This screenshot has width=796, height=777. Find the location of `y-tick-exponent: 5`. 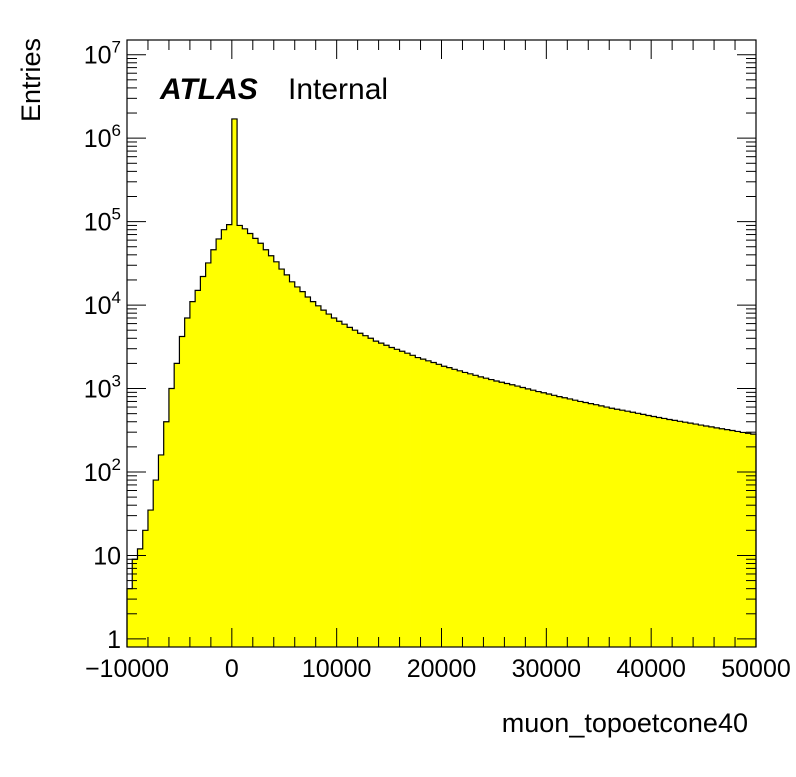

y-tick-exponent: 5 is located at coordinates (116, 214).